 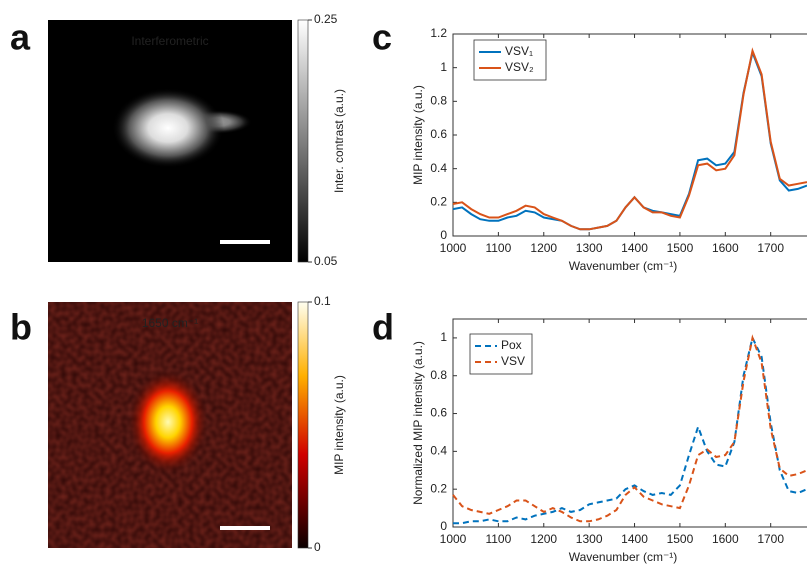 What do you see at coordinates (21, 327) in the screenshot?
I see `panel-label: b` at bounding box center [21, 327].